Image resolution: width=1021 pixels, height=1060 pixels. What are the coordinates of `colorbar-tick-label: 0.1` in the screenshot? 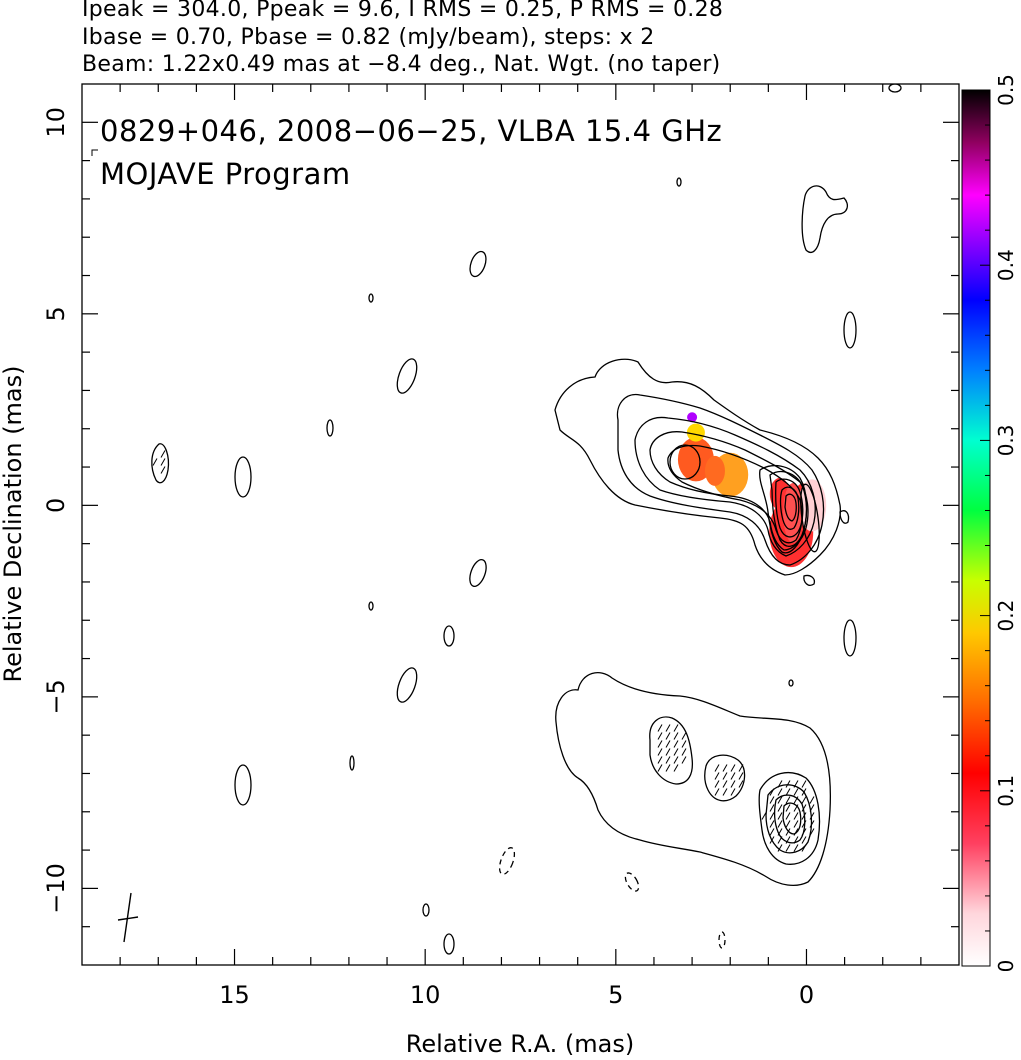 It's located at (1006, 791).